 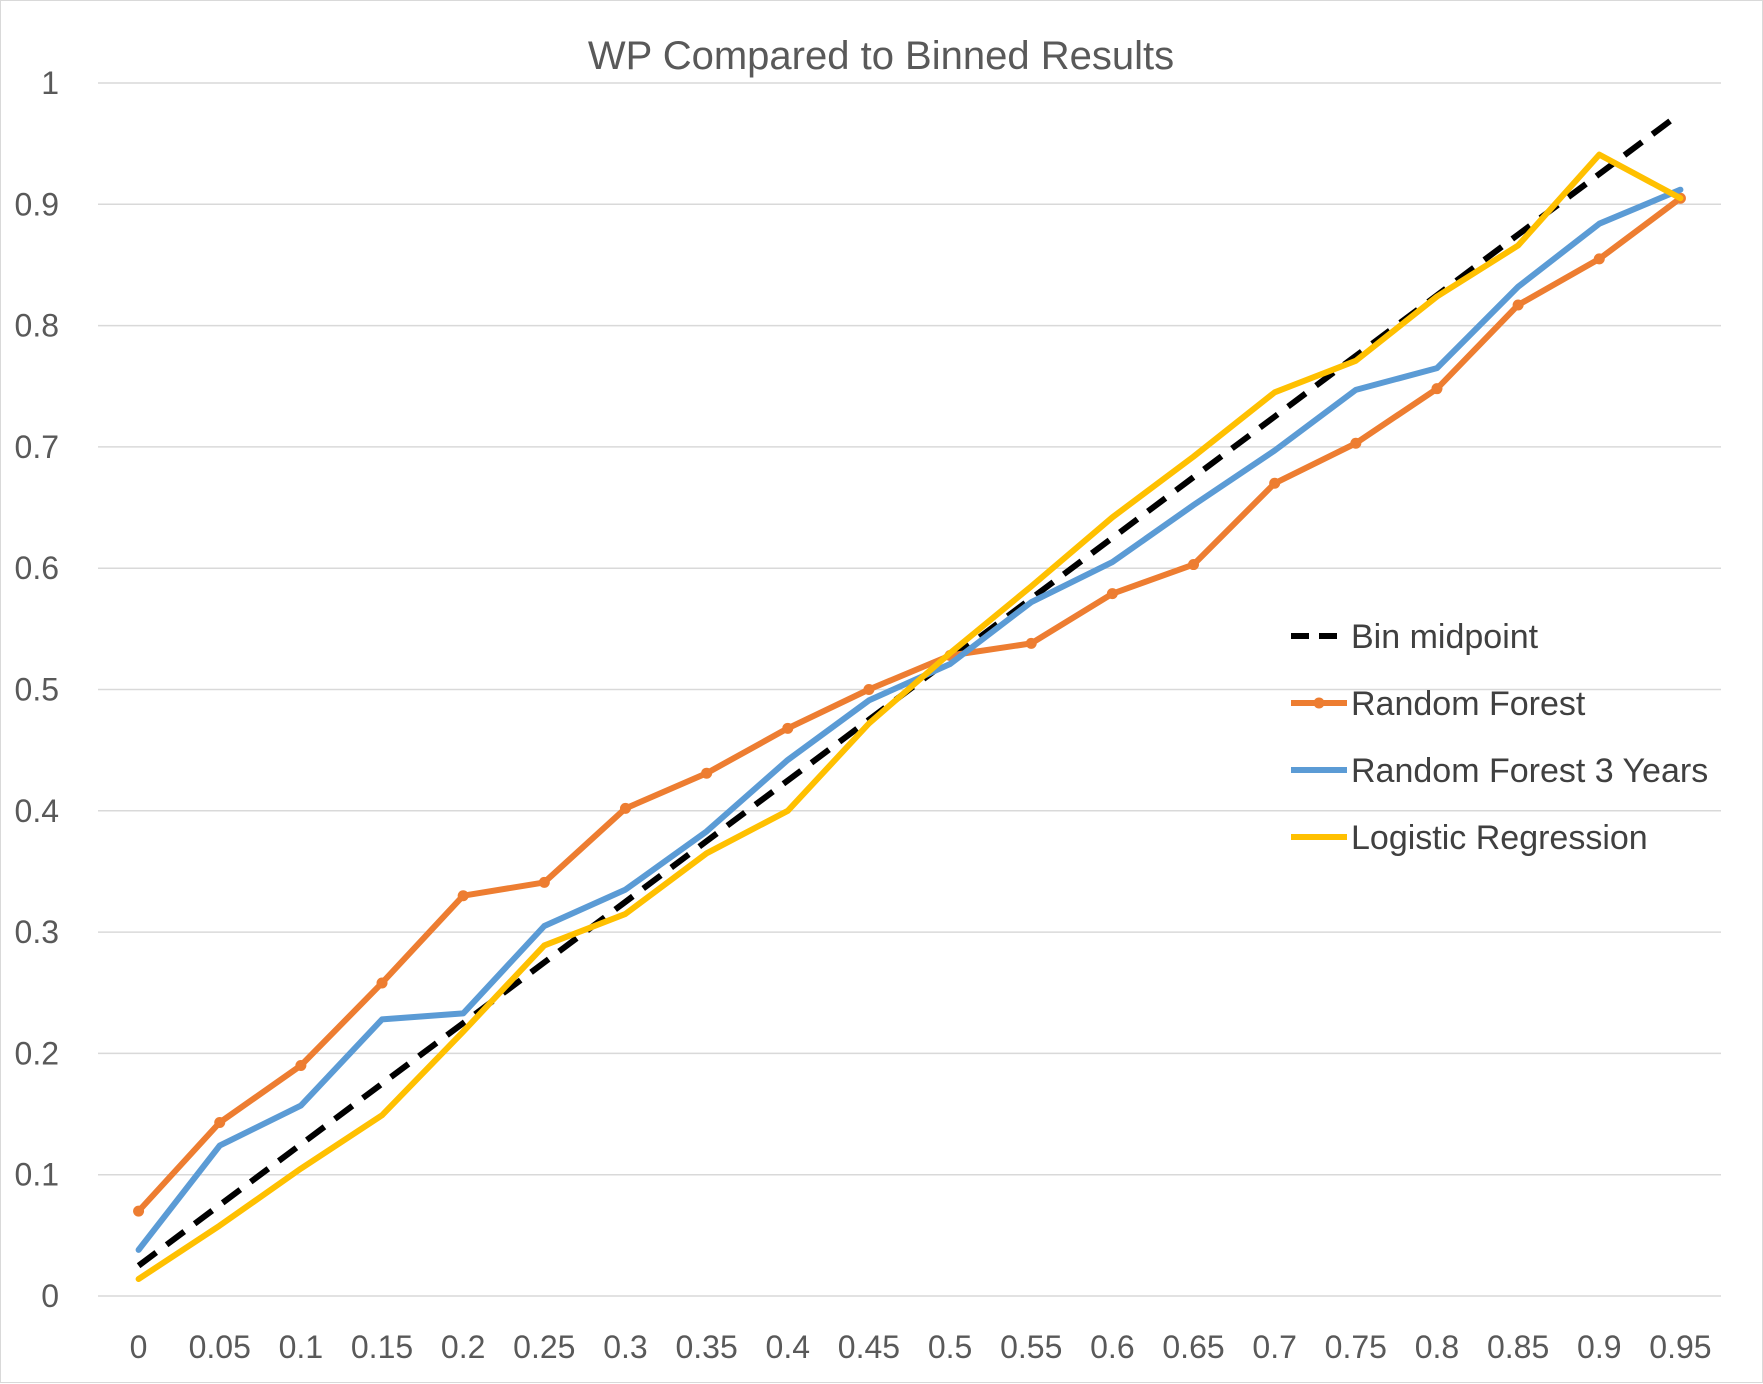 I want to click on legend-label: Random Forest, so click(x=1468, y=704).